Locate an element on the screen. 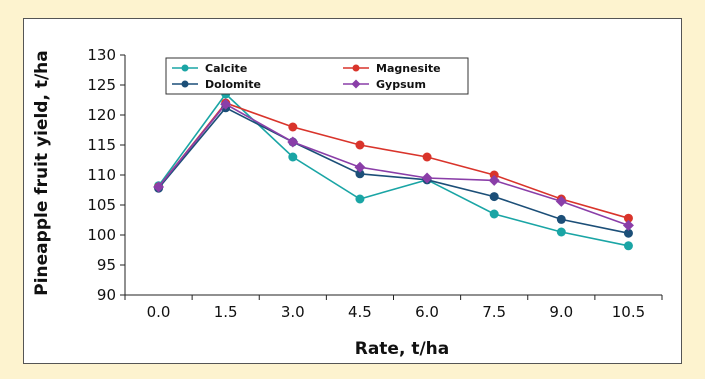 Image resolution: width=705 pixels, height=379 pixels. y-tick-label: 90 is located at coordinates (106, 295).